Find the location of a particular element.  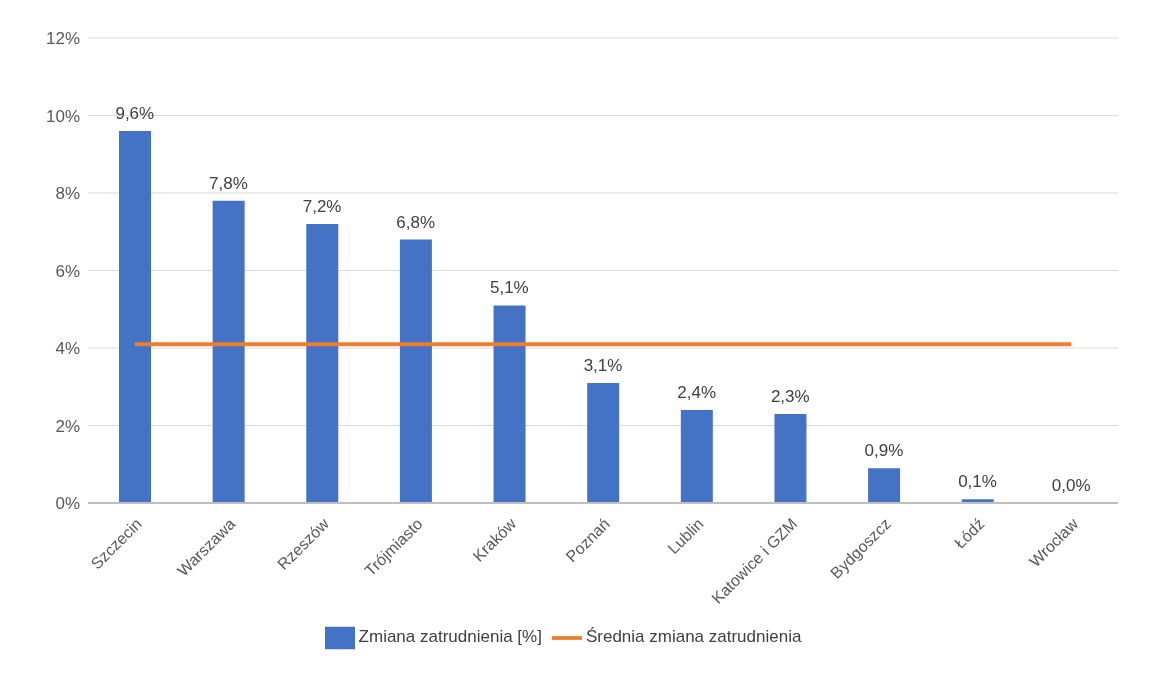

data-label: 9,6% is located at coordinates (135, 113).